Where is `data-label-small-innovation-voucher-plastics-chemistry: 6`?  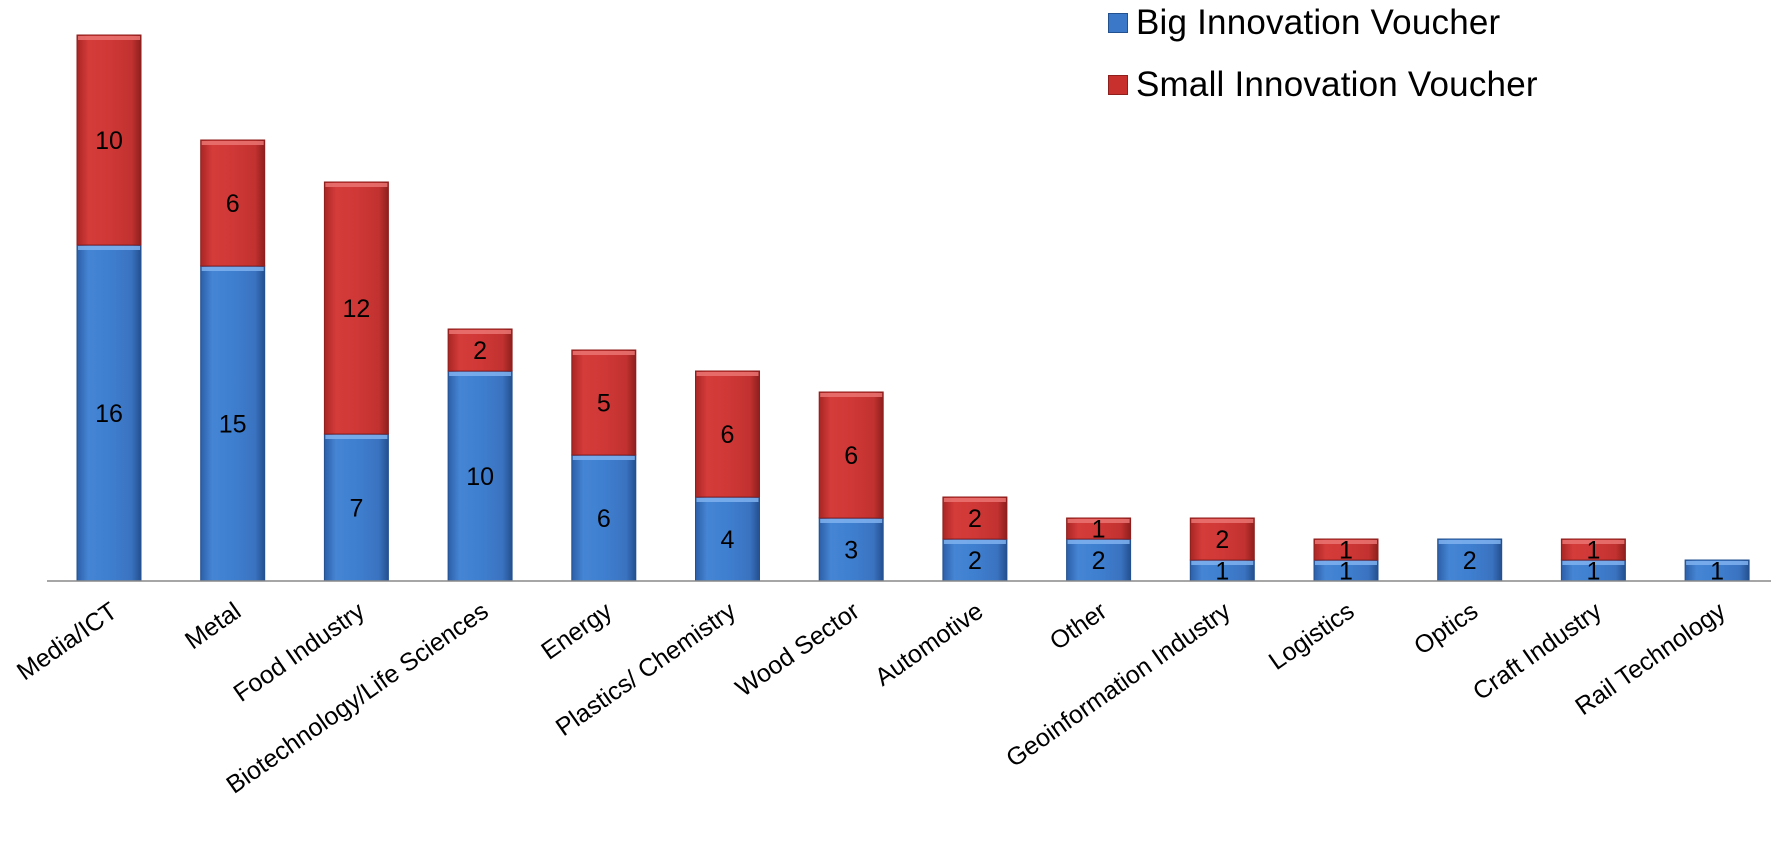
data-label-small-innovation-voucher-plastics-chemistry: 6 is located at coordinates (728, 435).